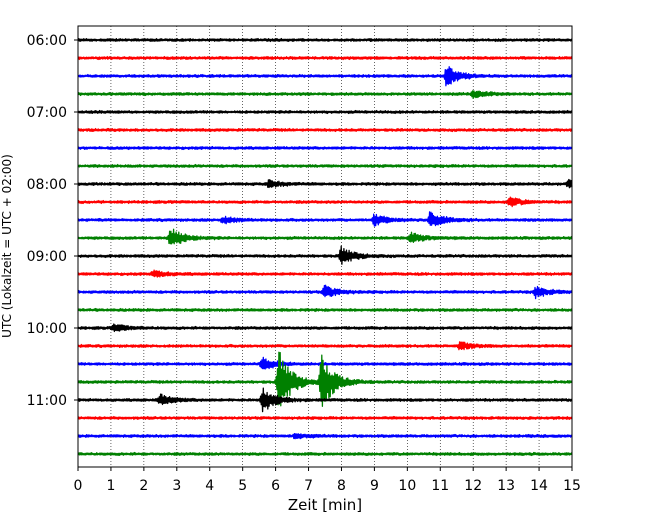 The image size is (650, 520). I want to click on x-tick-label: 14, so click(539, 486).